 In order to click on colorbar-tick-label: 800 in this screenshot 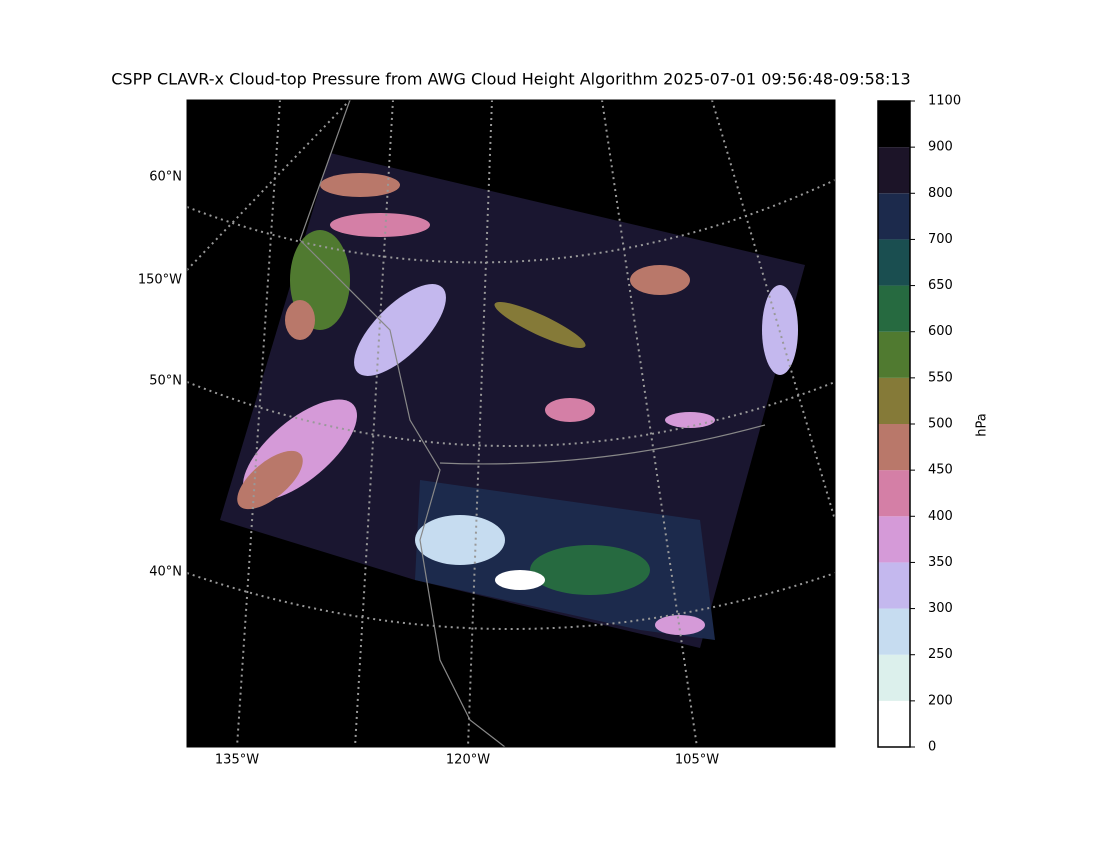, I will do `click(940, 193)`.